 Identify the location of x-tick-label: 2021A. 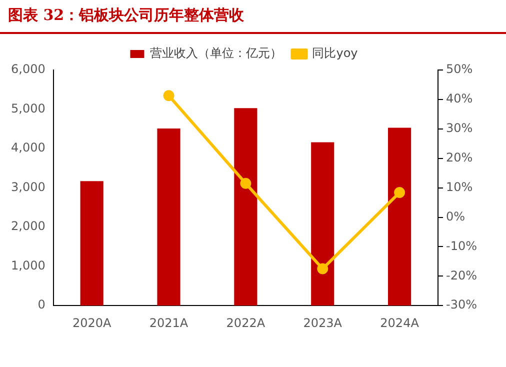
(169, 323).